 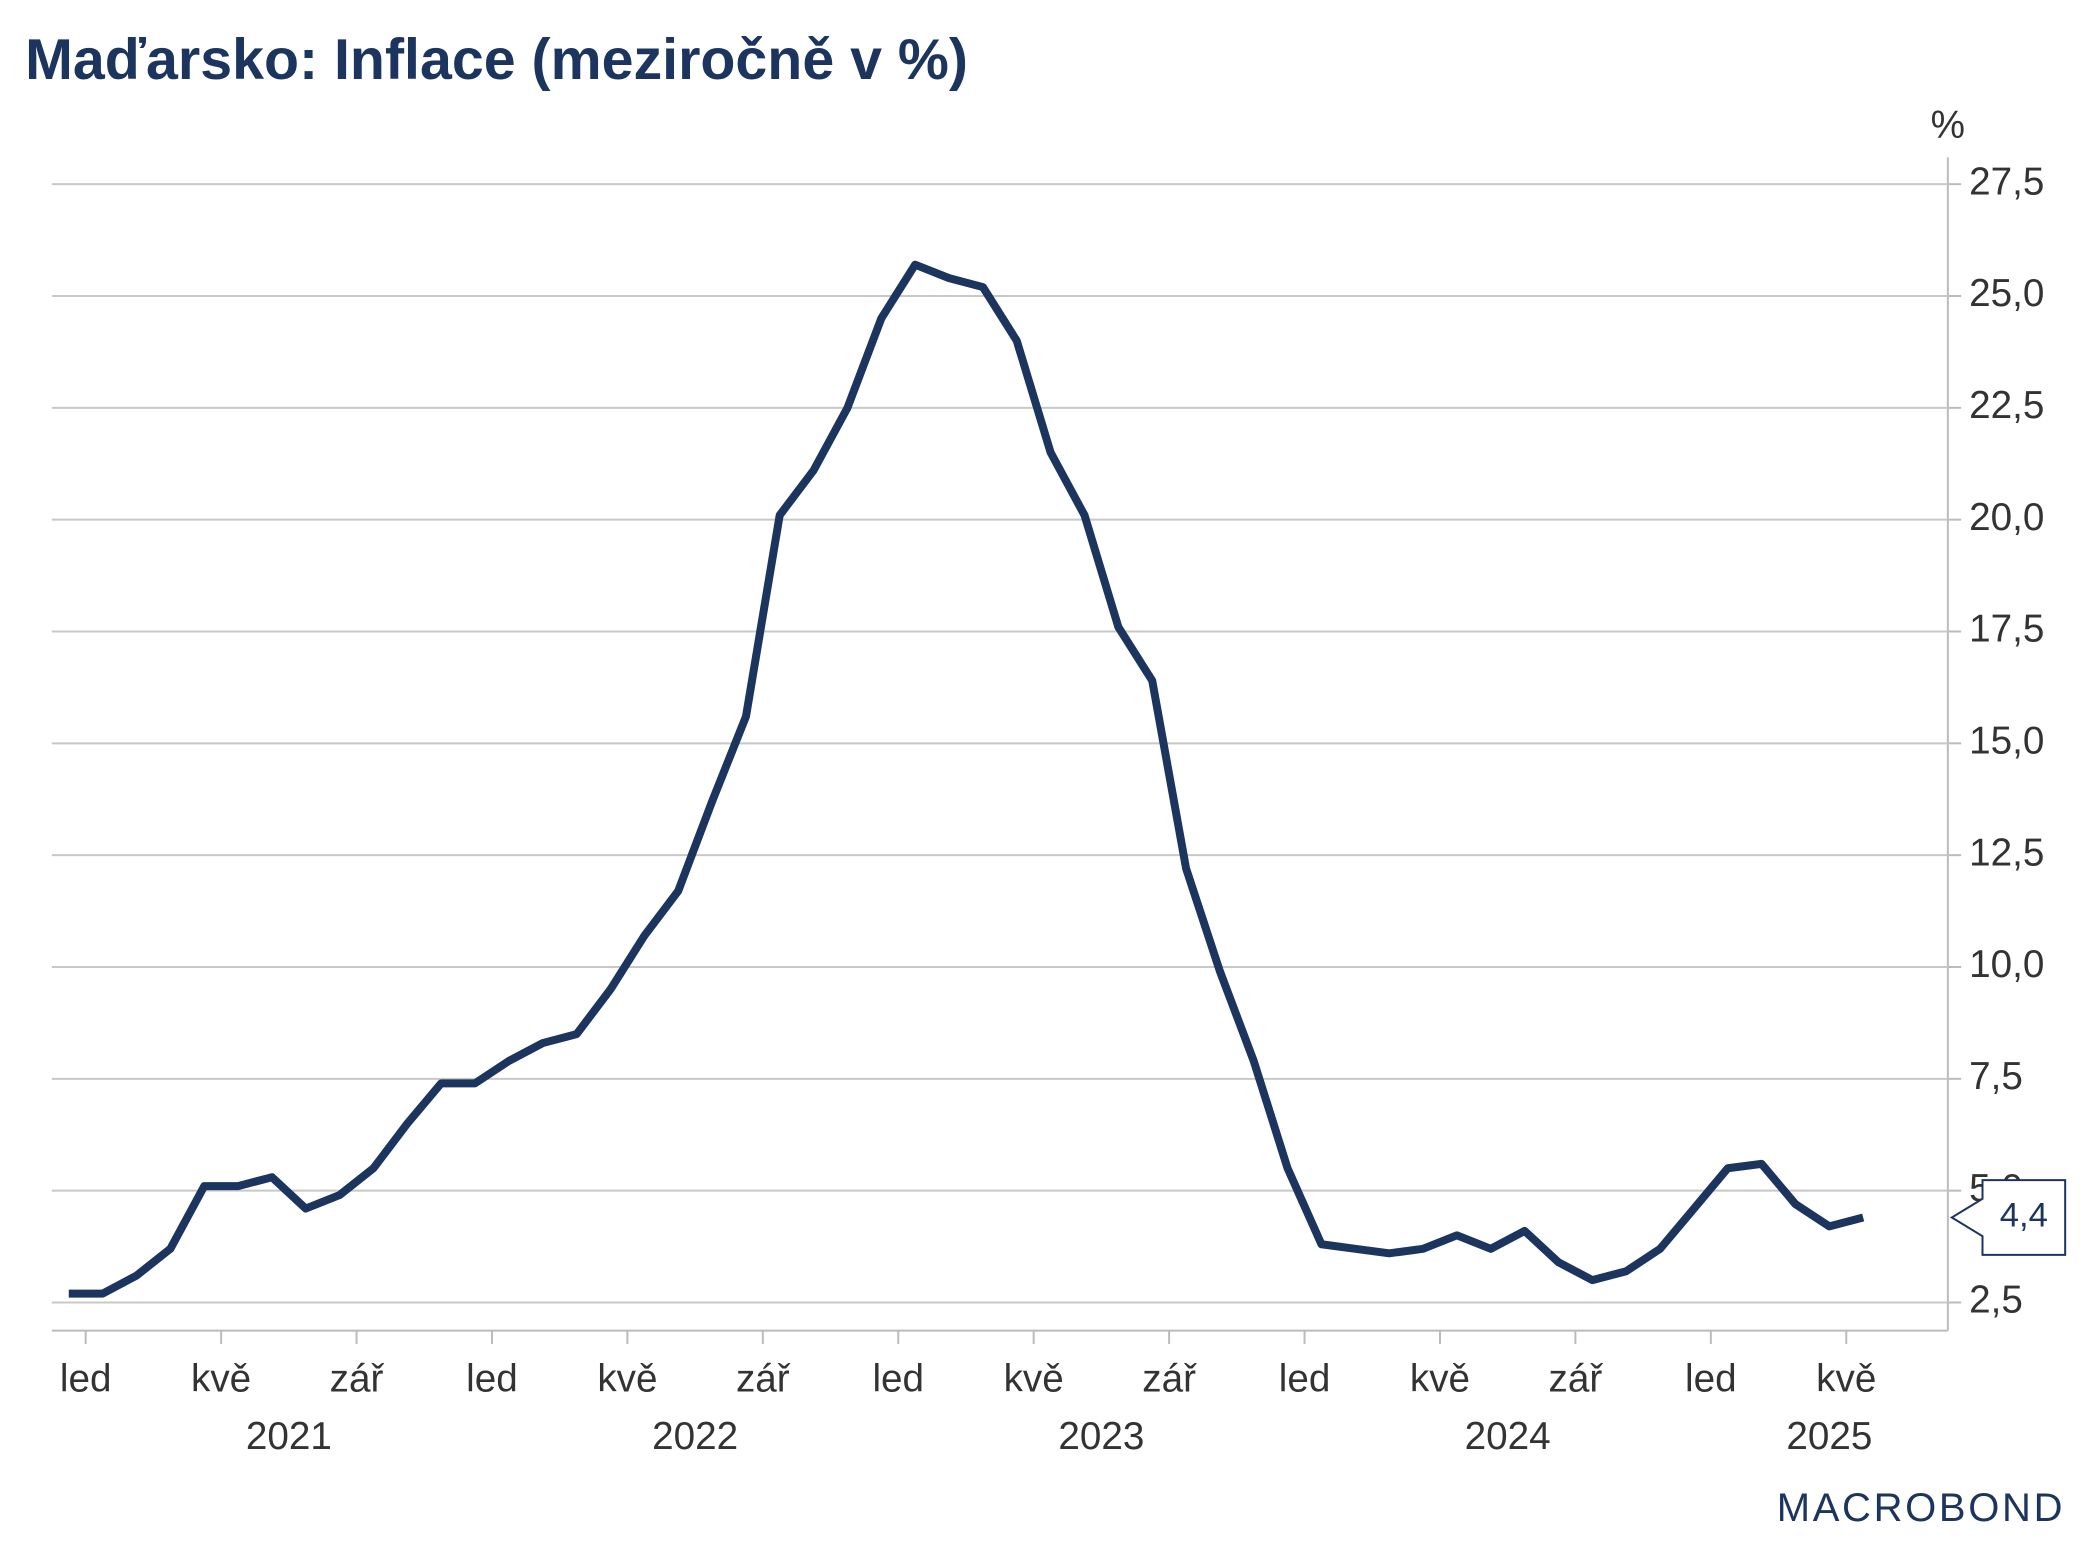 What do you see at coordinates (1829, 1436) in the screenshot?
I see `year-label: 2025` at bounding box center [1829, 1436].